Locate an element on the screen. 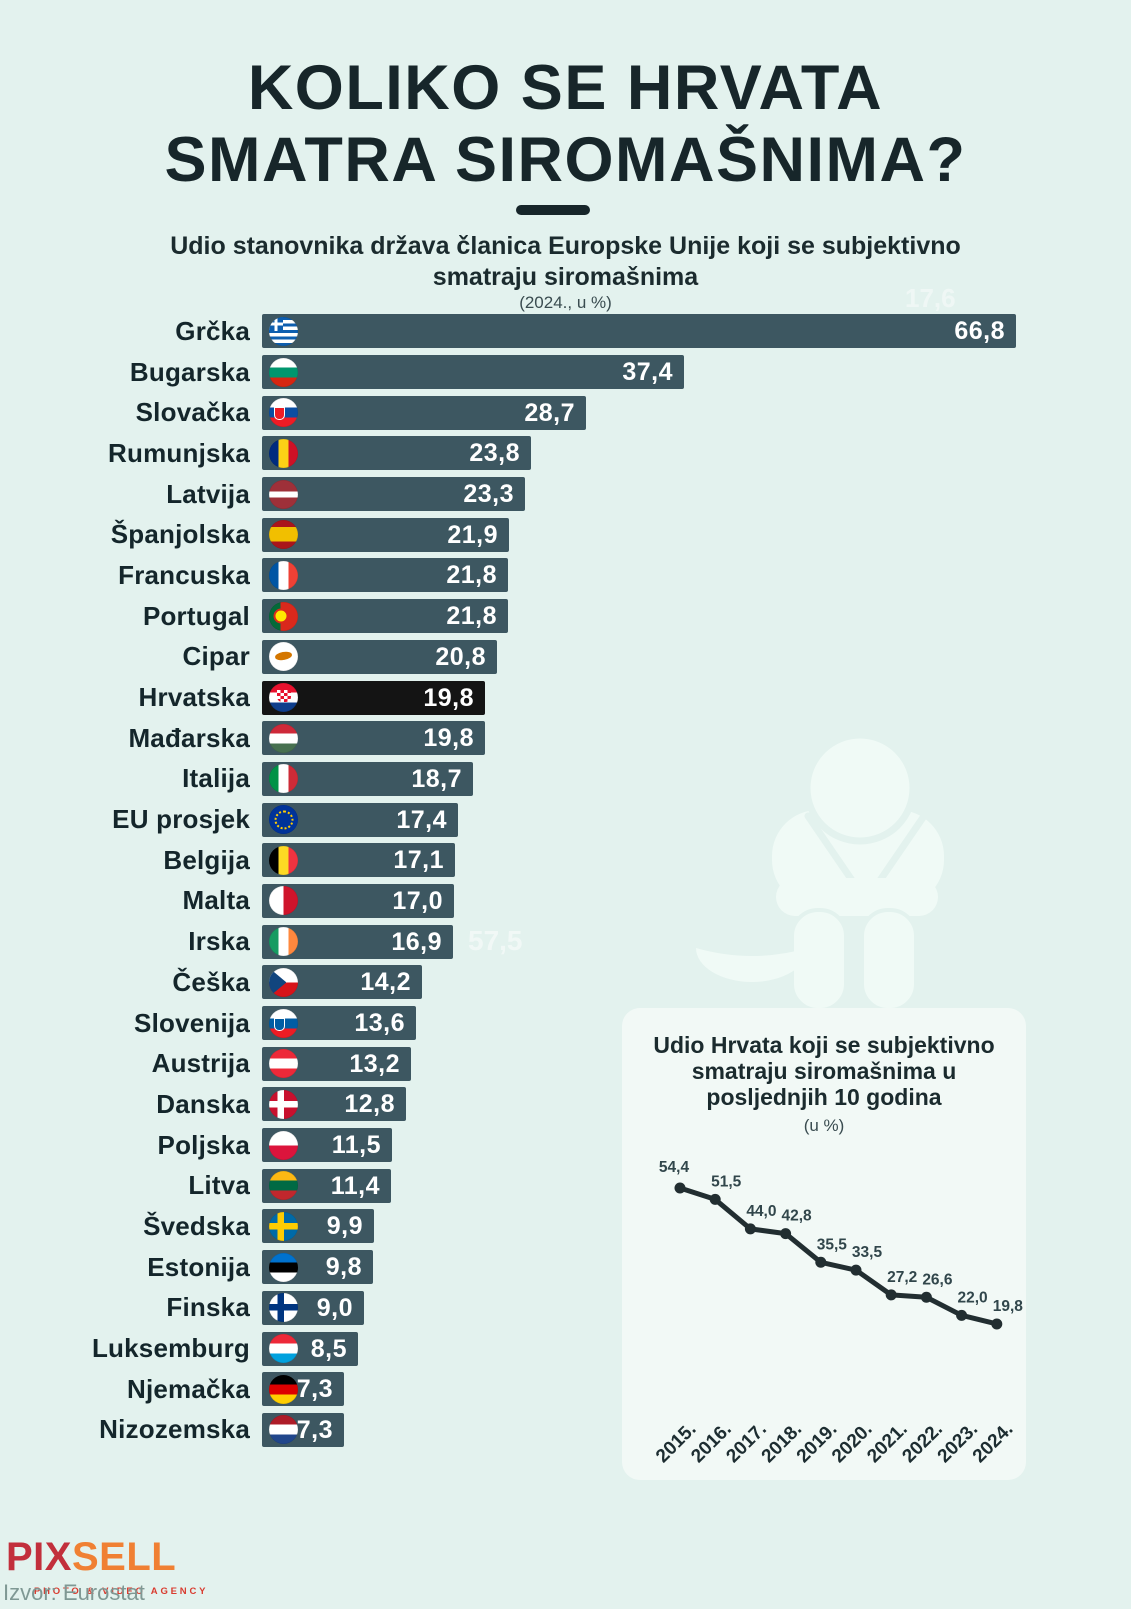 The image size is (1131, 1609). source-note: Izvor: Eurostat is located at coordinates (74, 1592).